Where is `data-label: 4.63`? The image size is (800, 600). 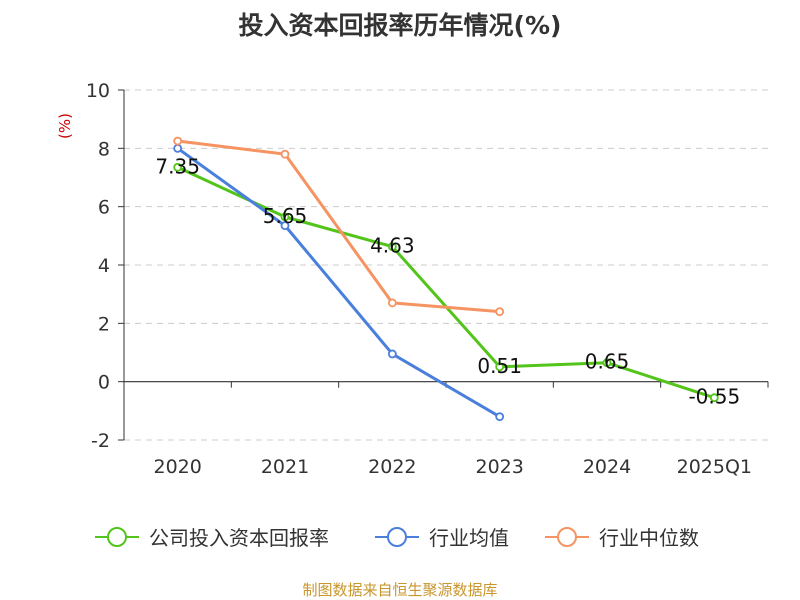
data-label: 4.63 is located at coordinates (392, 246).